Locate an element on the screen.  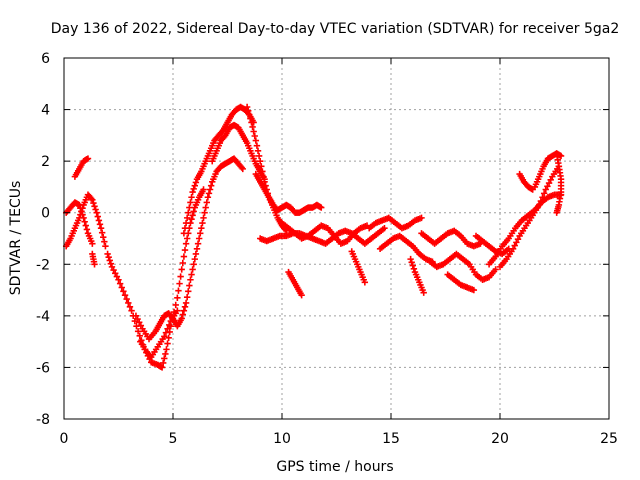
x-tick-label: 10 is located at coordinates (282, 439).